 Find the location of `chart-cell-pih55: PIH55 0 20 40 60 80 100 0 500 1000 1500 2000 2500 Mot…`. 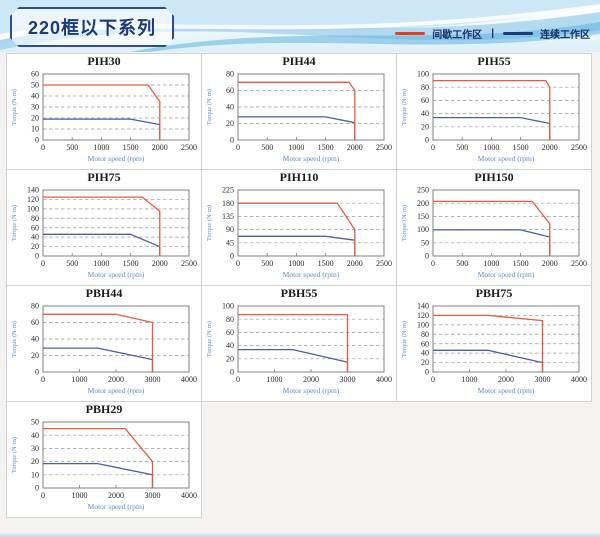

chart-cell-pih55: PIH55 0 20 40 60 80 100 0 500 1000 1500 2000 2500 Mot… is located at coordinates (494, 111).